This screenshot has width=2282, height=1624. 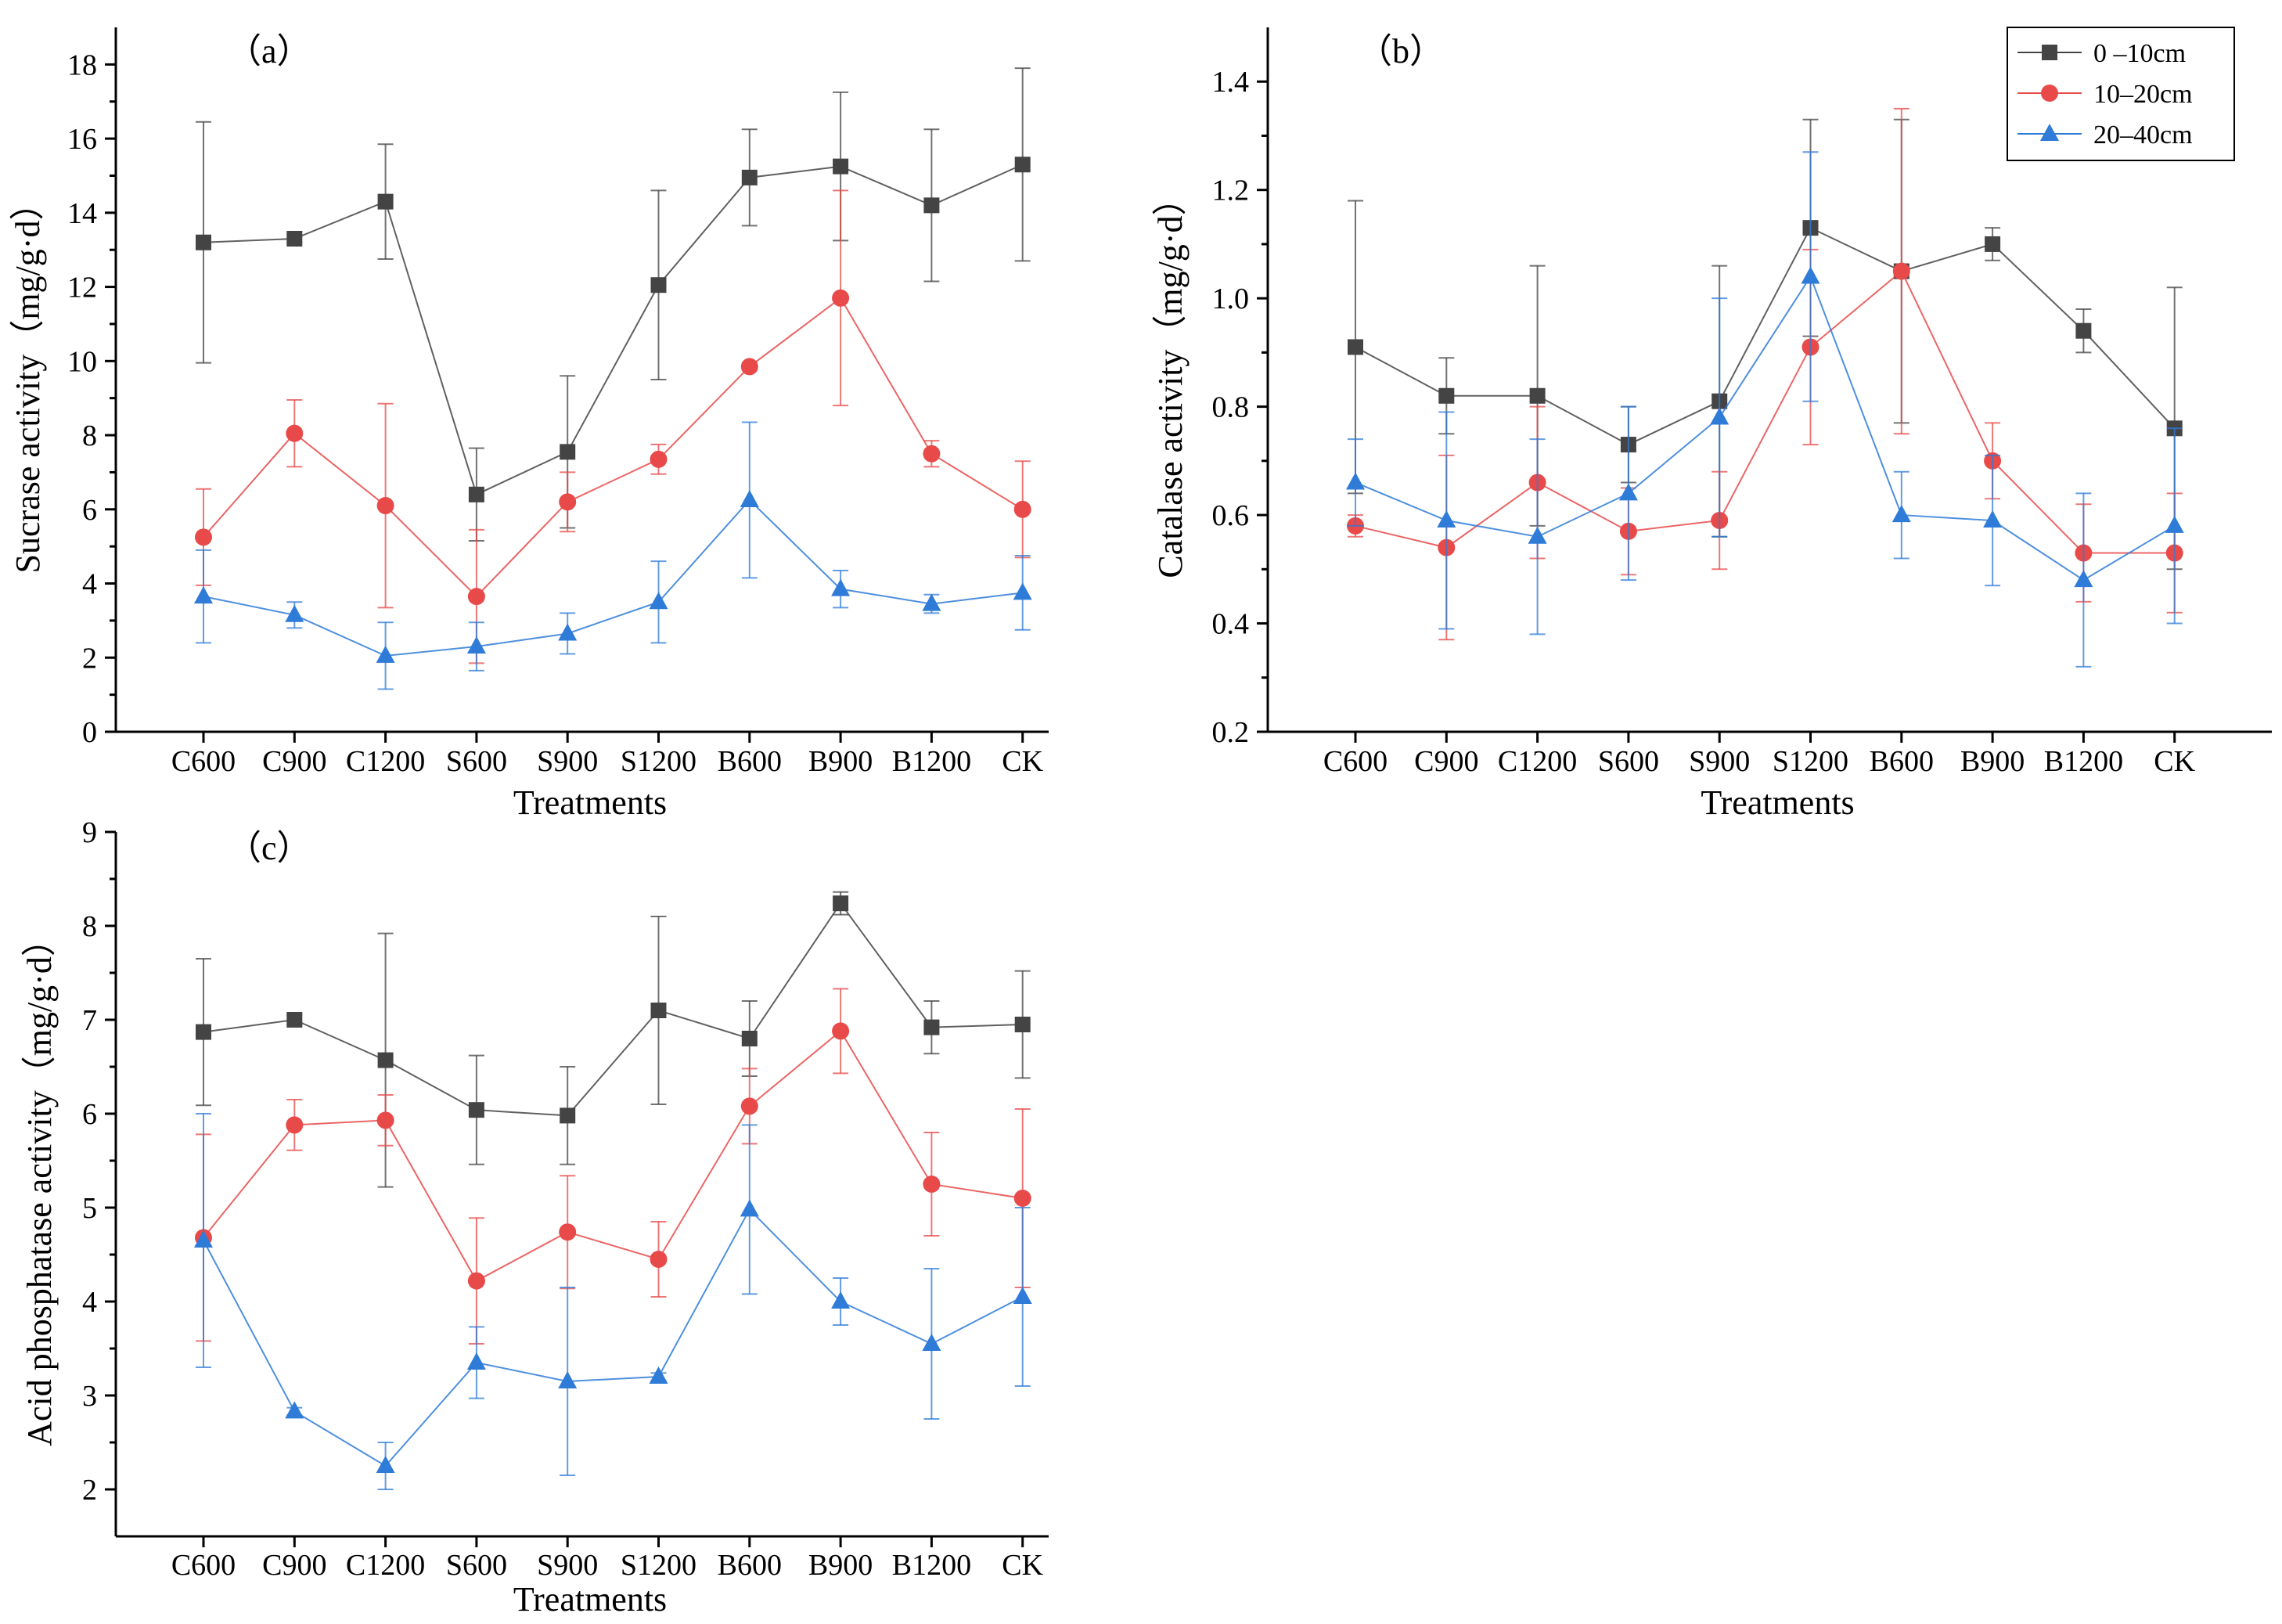 I want to click on y-axis-title: Catalase activity（mg/g·d）, so click(x=1170, y=379).